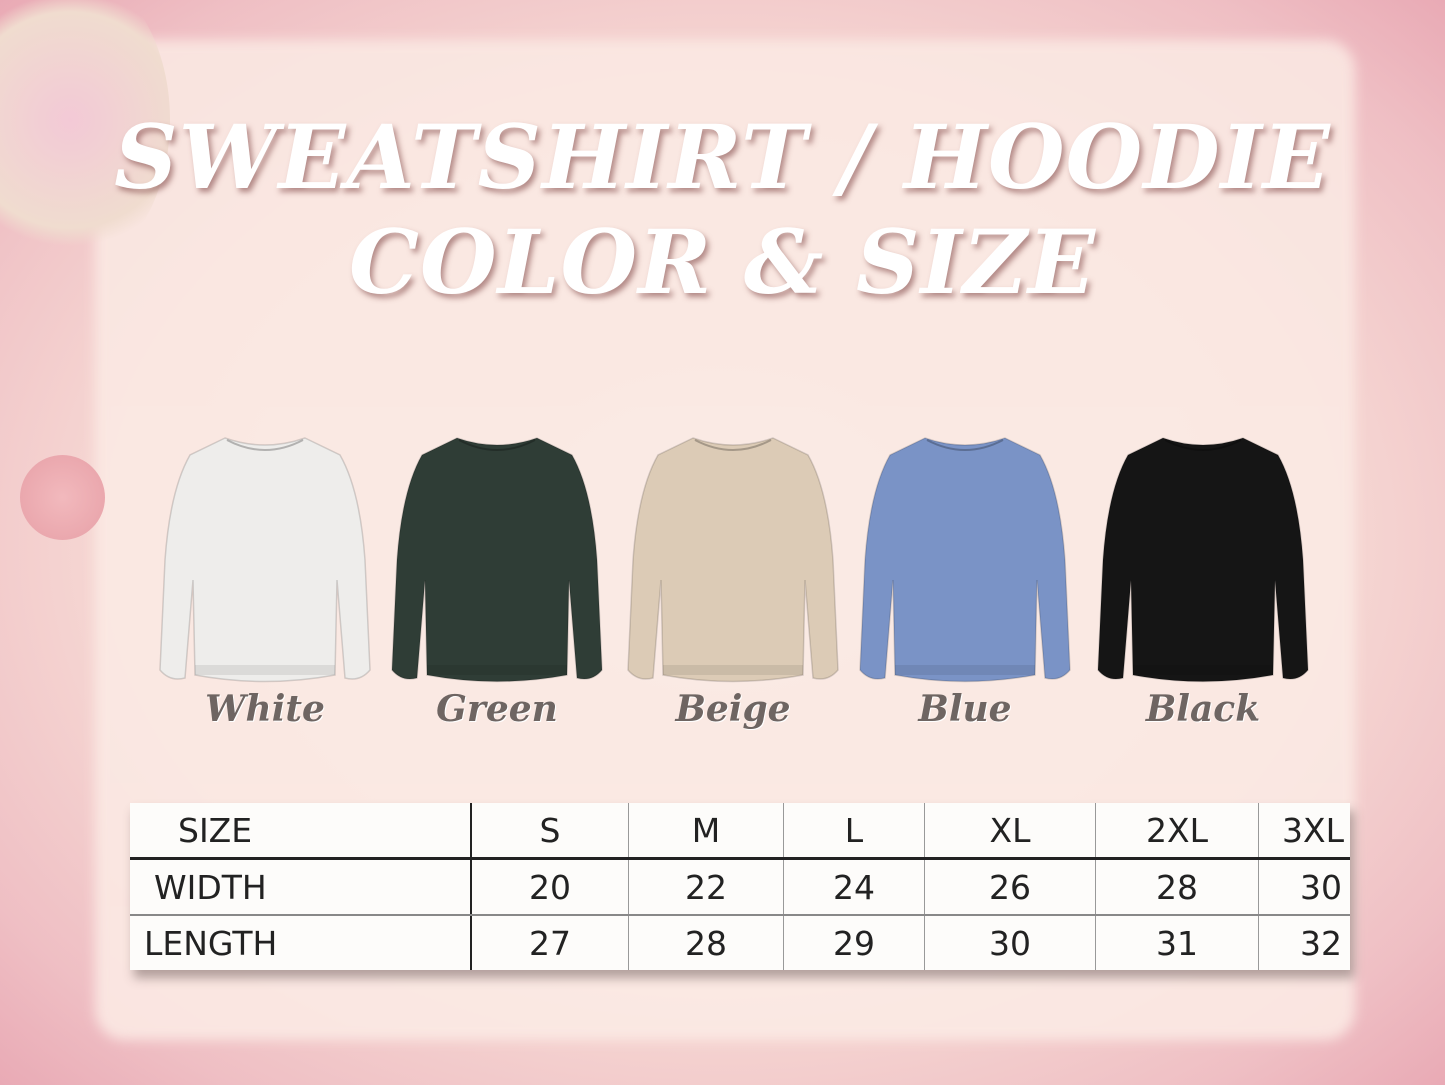 The image size is (1445, 1085). I want to click on title-line-2: COLOR & SIZE, so click(722, 262).